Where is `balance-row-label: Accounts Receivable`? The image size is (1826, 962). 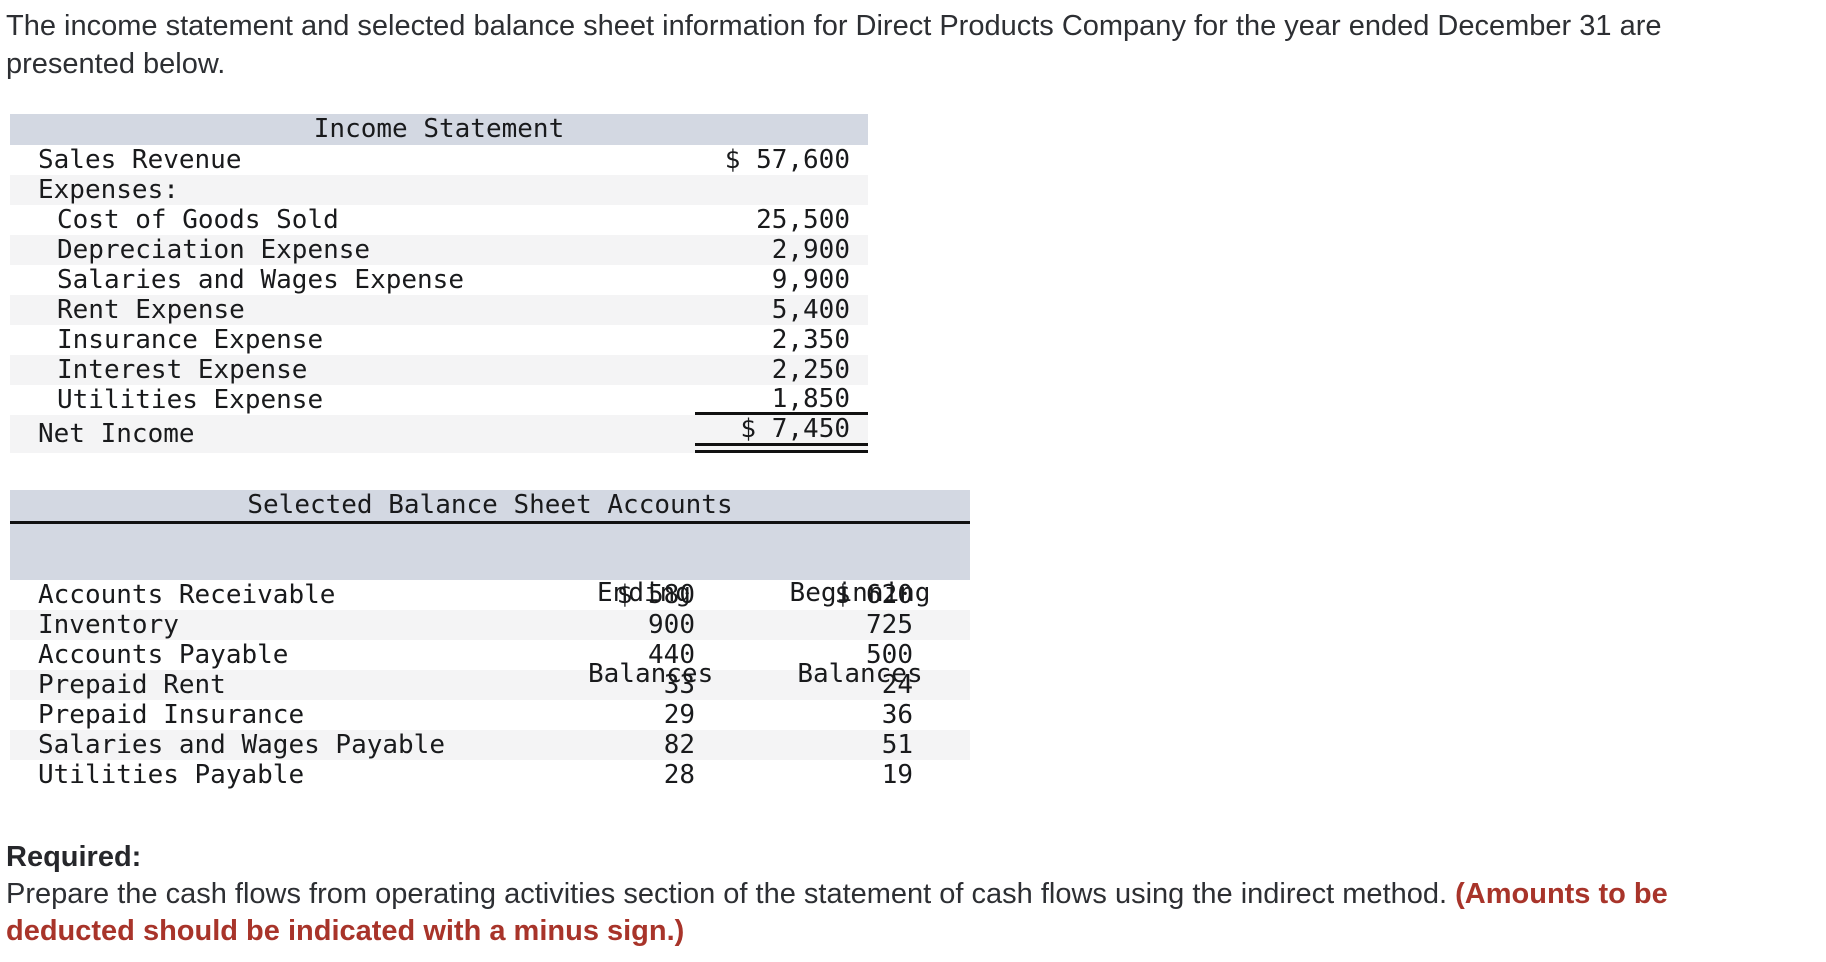 balance-row-label: Accounts Receivable is located at coordinates (187, 595).